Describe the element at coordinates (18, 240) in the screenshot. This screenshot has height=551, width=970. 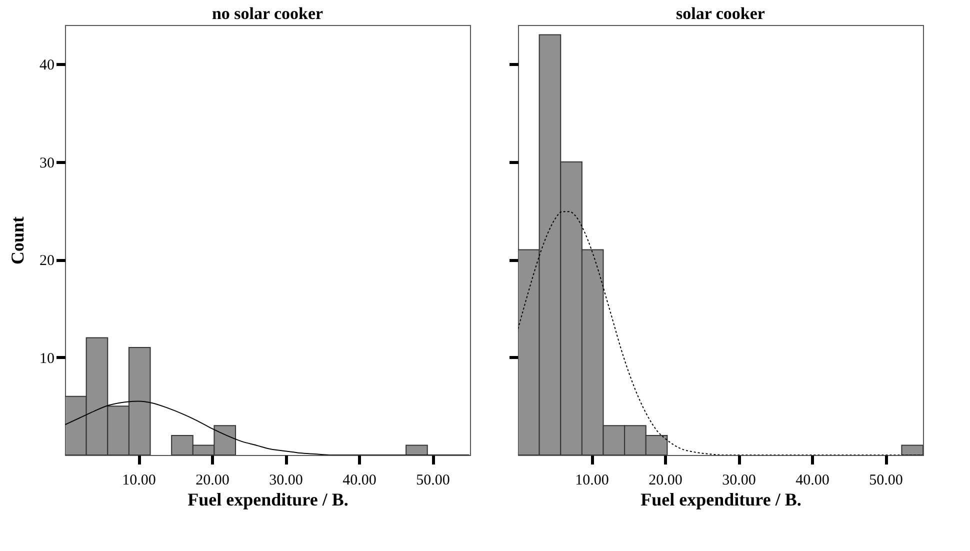
I see `y-axis-title: Count` at that location.